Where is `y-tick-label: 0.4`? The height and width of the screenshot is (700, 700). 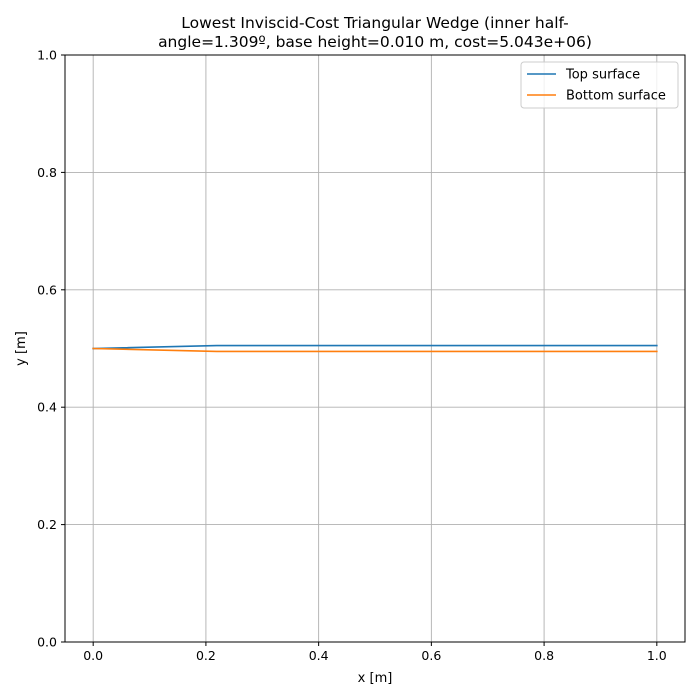 y-tick-label: 0.4 is located at coordinates (47, 407).